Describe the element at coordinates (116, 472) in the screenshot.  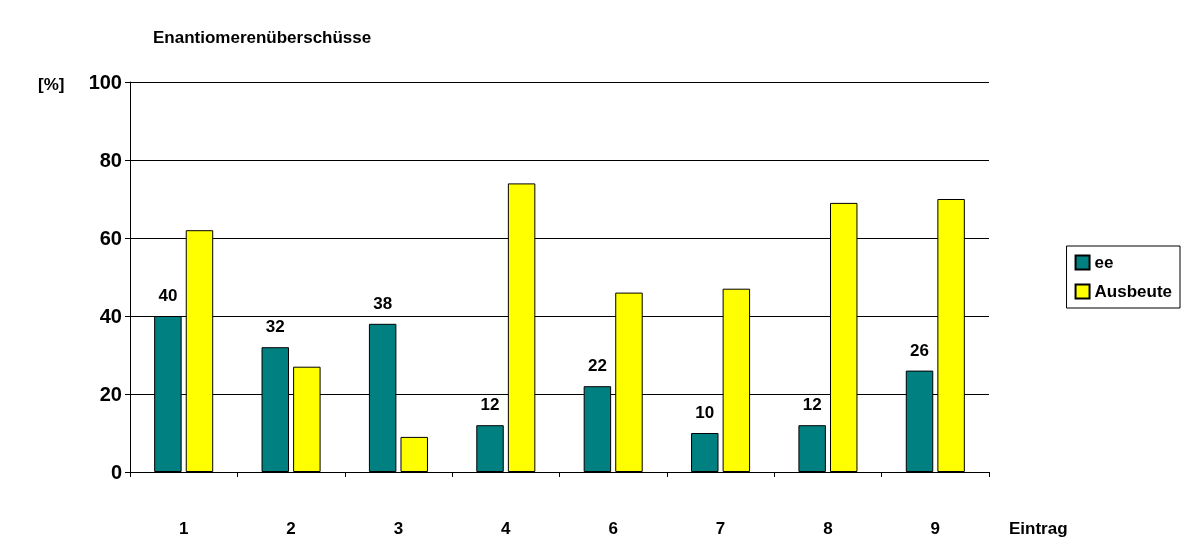
I see `y-tick-label: 0` at that location.